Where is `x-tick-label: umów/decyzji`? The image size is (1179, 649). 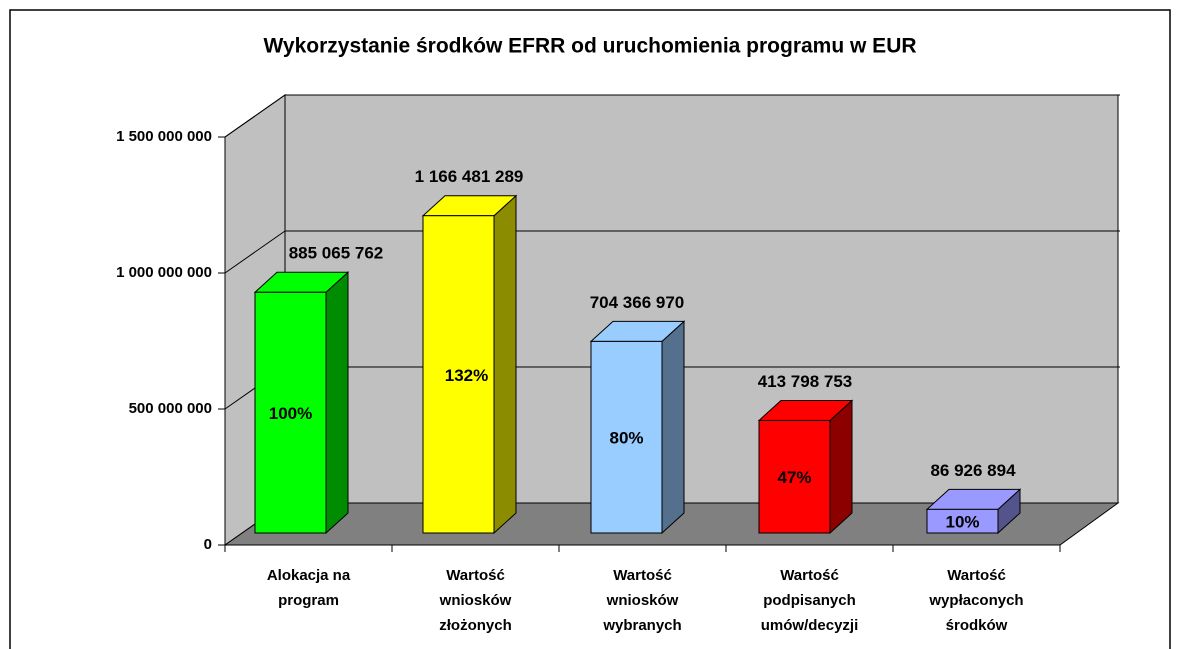 x-tick-label: umów/decyzji is located at coordinates (810, 625).